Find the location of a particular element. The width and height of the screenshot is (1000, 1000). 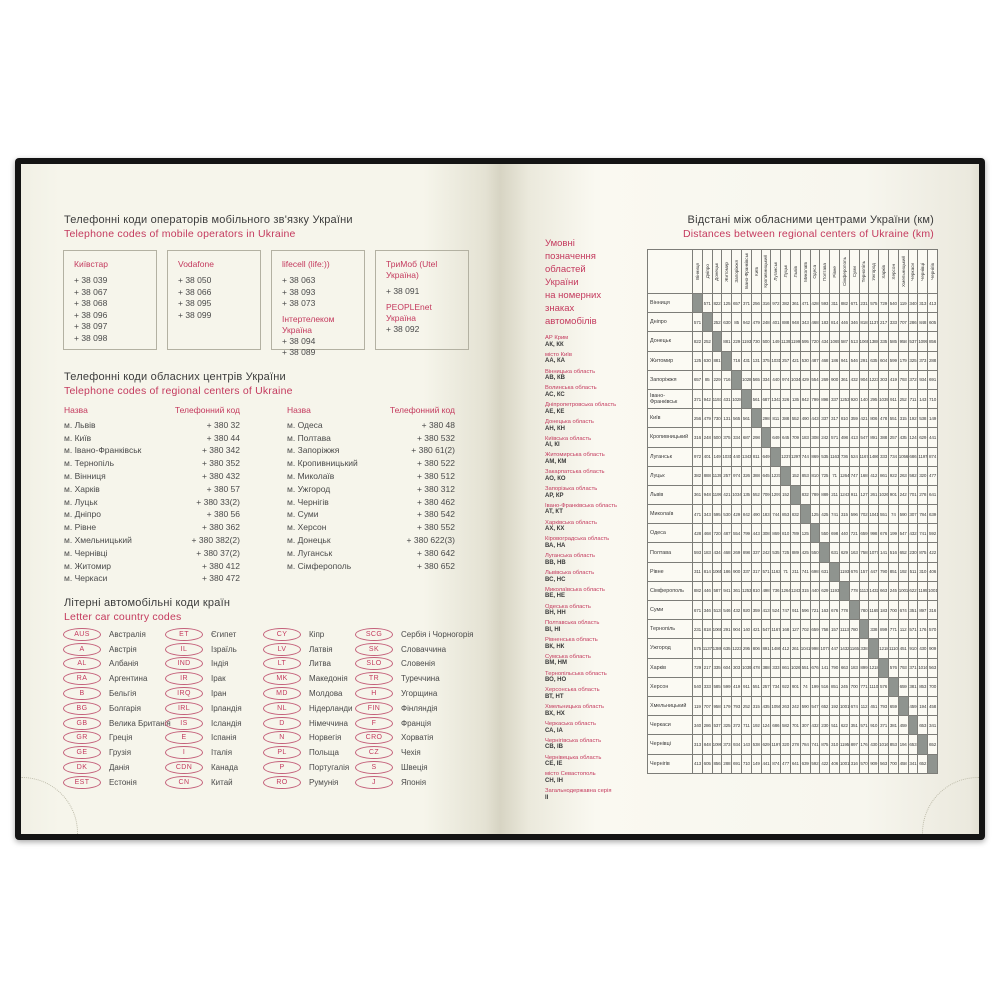

distance-value-cell: 998 is located at coordinates (874, 533).